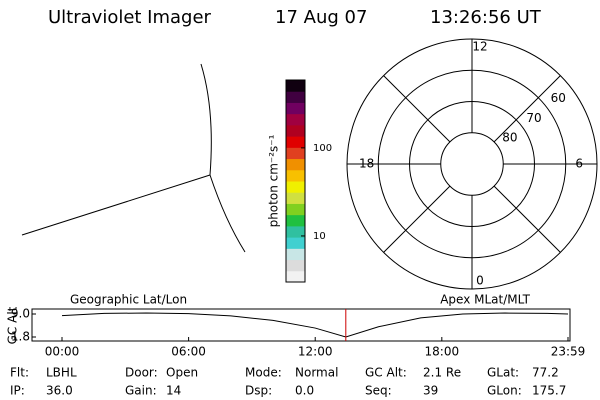  What do you see at coordinates (322, 148) in the screenshot?
I see `colorbar-tick-label: 100` at bounding box center [322, 148].